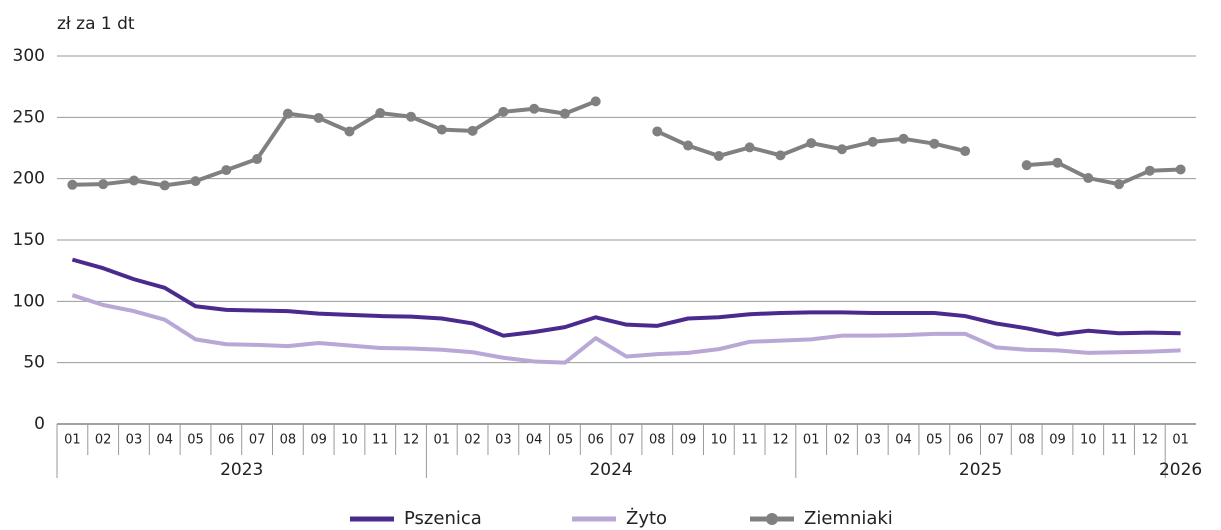 The image size is (1221, 530). Describe the element at coordinates (772, 519) in the screenshot. I see `legend-marker` at that location.